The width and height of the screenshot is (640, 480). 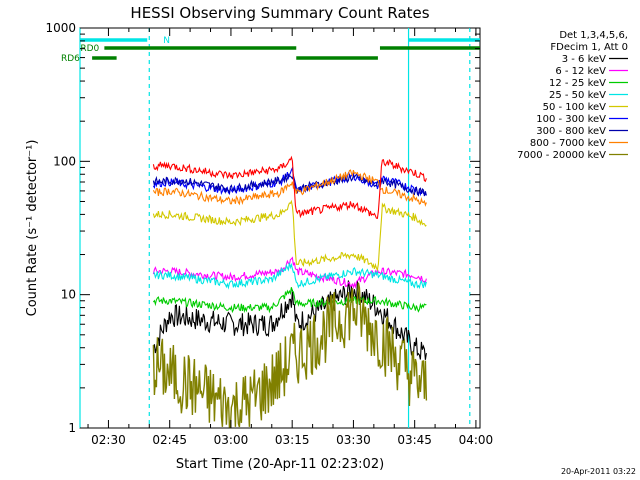 What do you see at coordinates (68, 295) in the screenshot?
I see `y-tick-label: 10` at bounding box center [68, 295].